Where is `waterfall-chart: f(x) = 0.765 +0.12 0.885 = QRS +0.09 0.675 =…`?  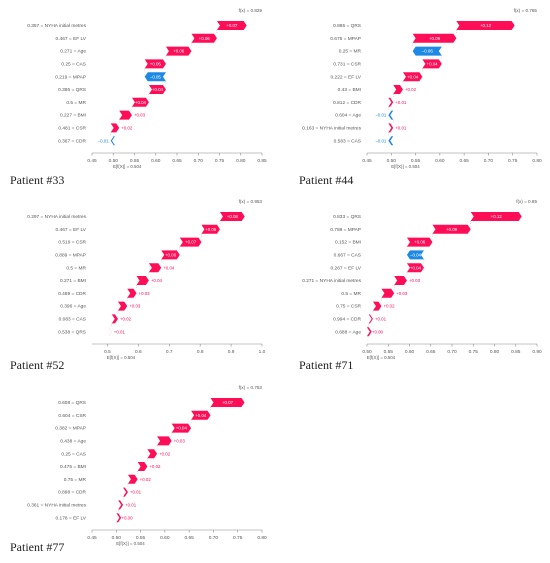 waterfall-chart: f(x) = 0.765 +0.12 0.885 = QRS +0.09 0.675 =… is located at coordinates (422, 88).